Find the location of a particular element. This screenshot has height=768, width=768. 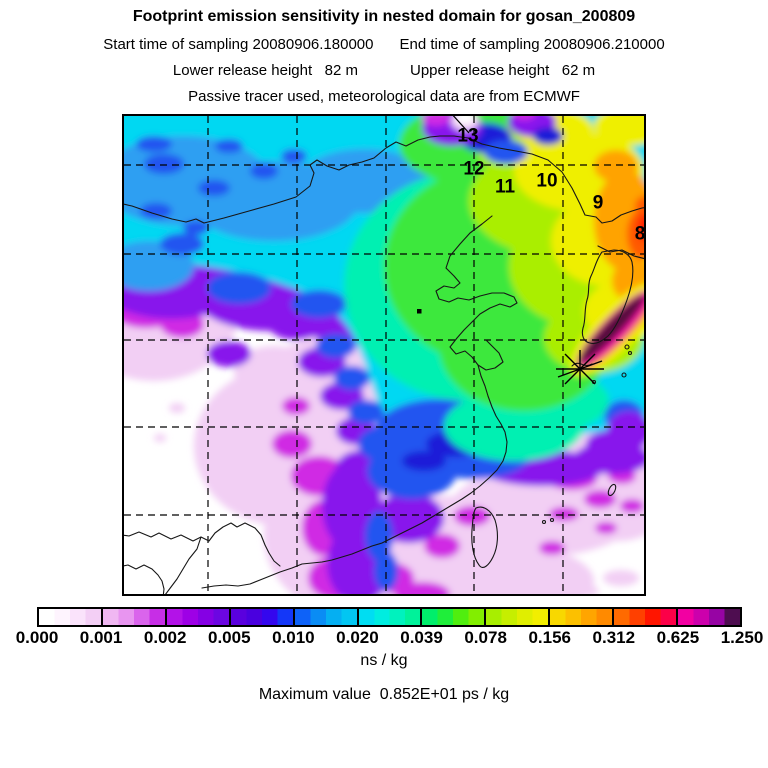

high-sensitivity-streak is located at coordinates (607, 329).